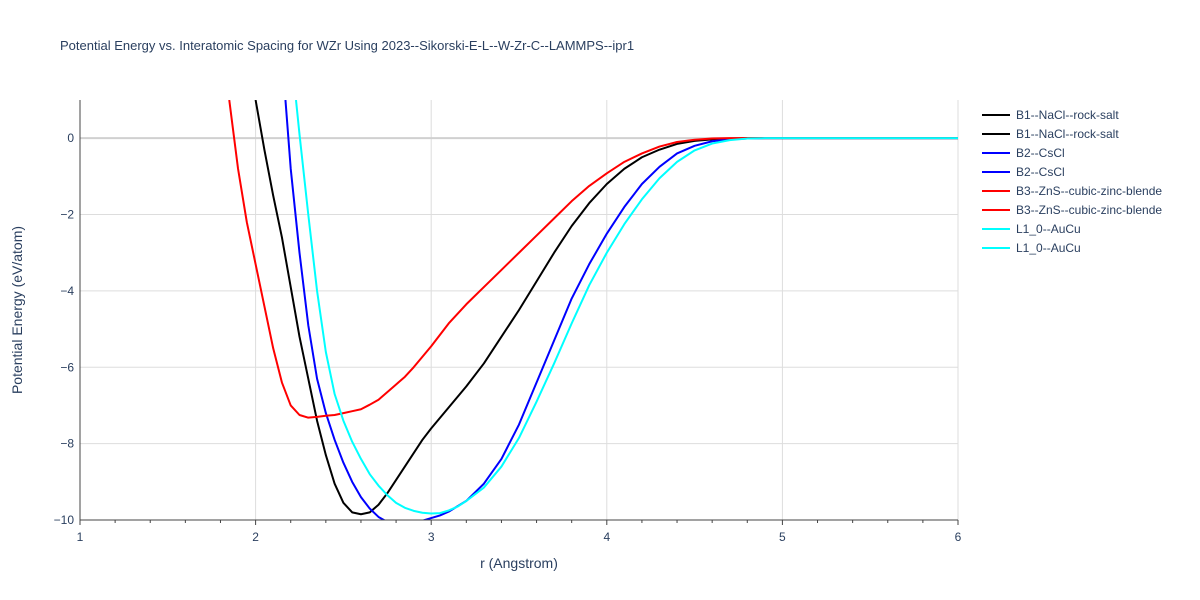 Image resolution: width=1200 pixels, height=600 pixels. I want to click on y-tick-label: −2, so click(67, 215).